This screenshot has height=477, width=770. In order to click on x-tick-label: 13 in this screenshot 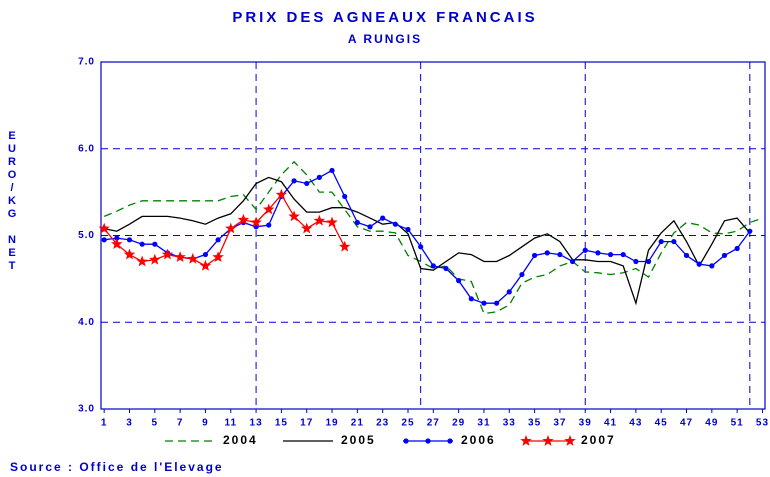, I will do `click(256, 423)`.